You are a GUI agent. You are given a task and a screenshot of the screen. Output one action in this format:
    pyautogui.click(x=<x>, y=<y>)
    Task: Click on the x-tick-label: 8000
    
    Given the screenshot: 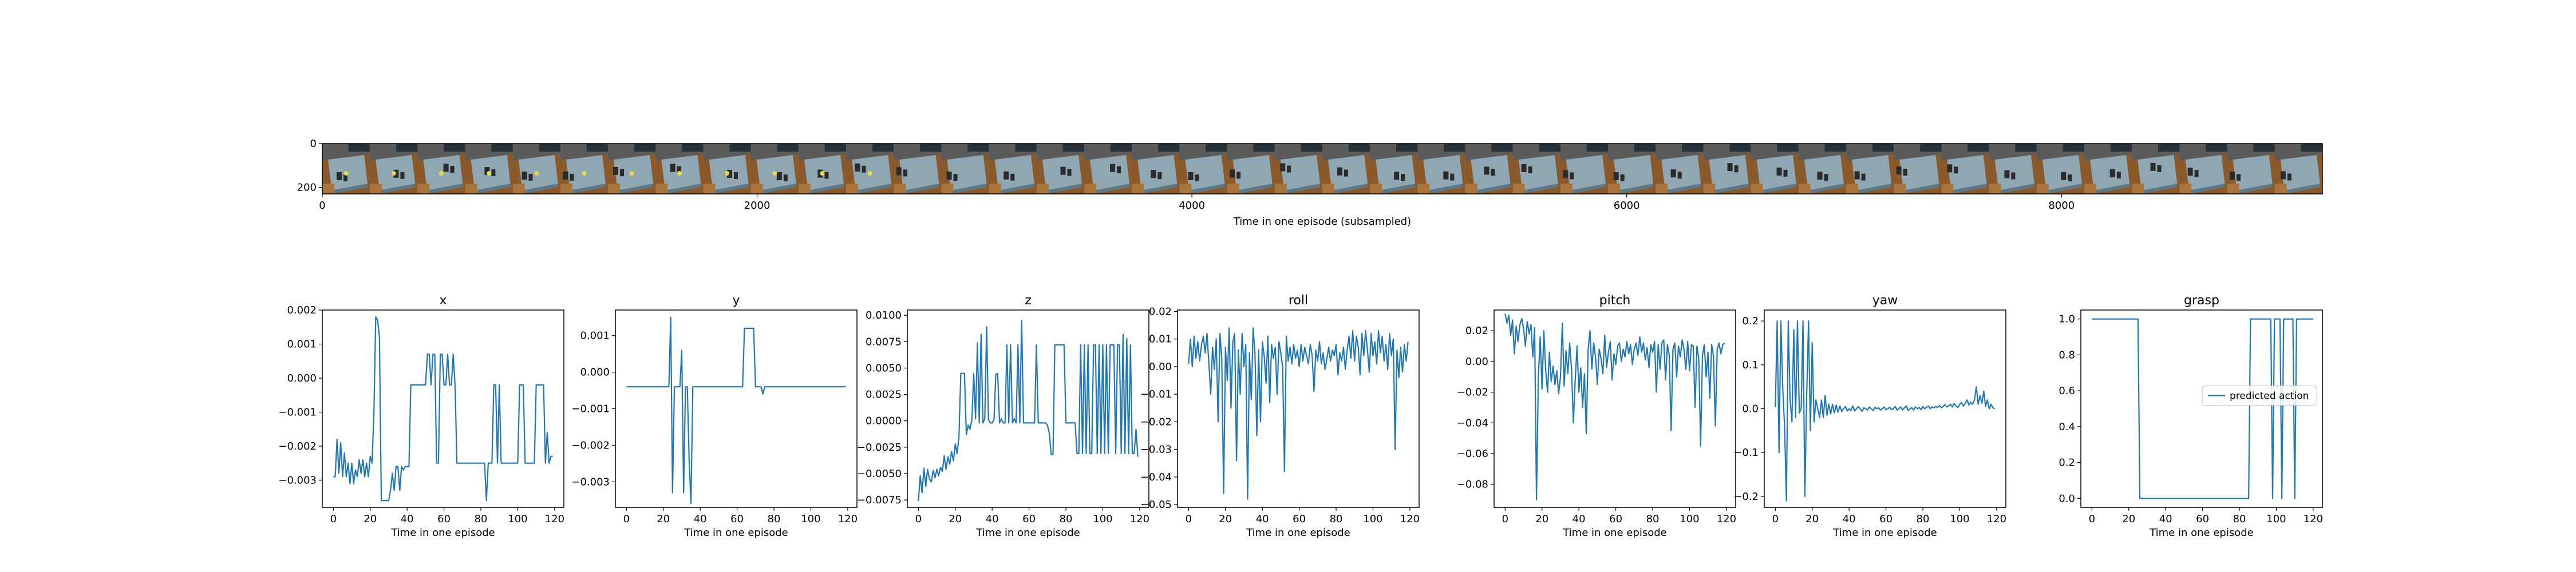 What is the action you would take?
    pyautogui.click(x=2061, y=206)
    